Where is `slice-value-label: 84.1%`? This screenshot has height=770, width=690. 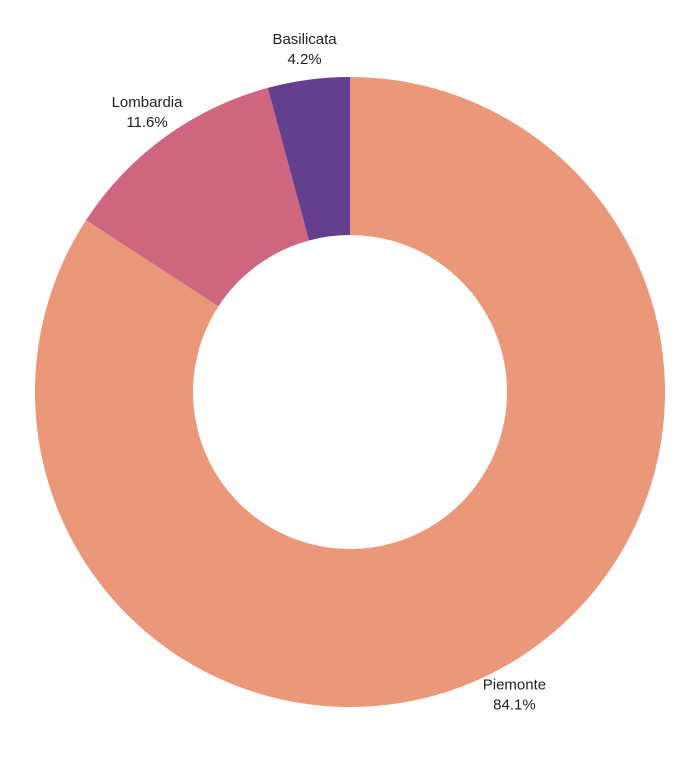 slice-value-label: 84.1% is located at coordinates (514, 704).